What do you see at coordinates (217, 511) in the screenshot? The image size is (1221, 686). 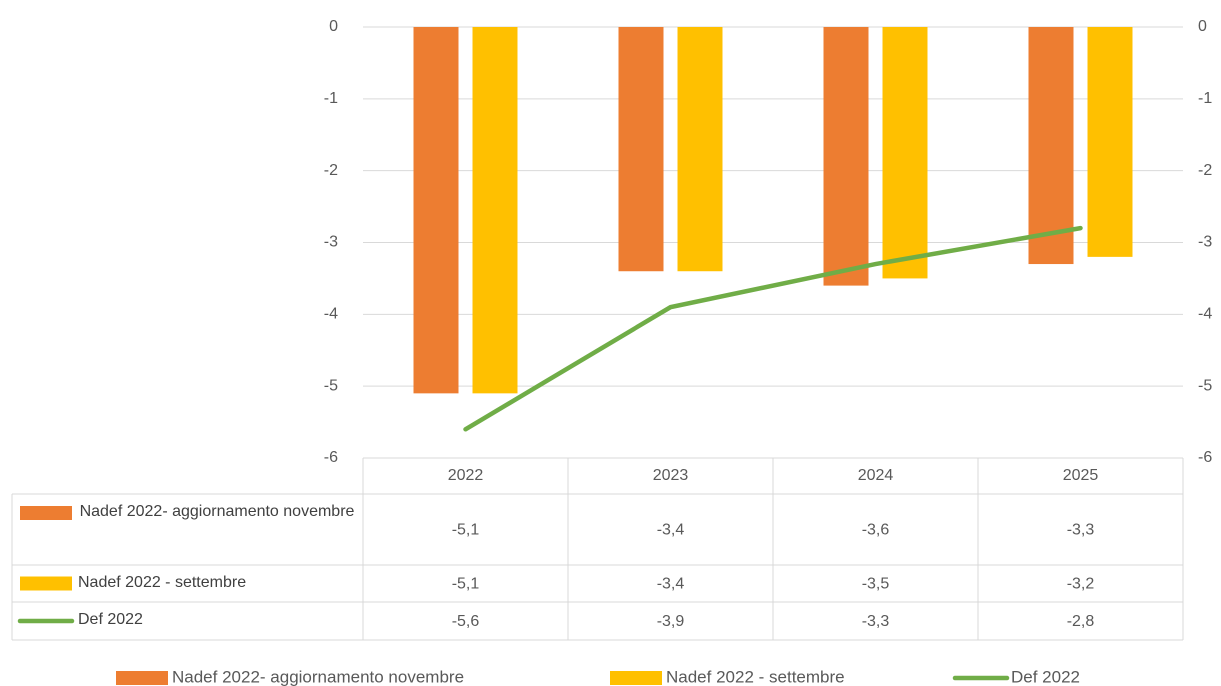 I see `table-row-header: Nadef 2022- aggiornamento novembre` at bounding box center [217, 511].